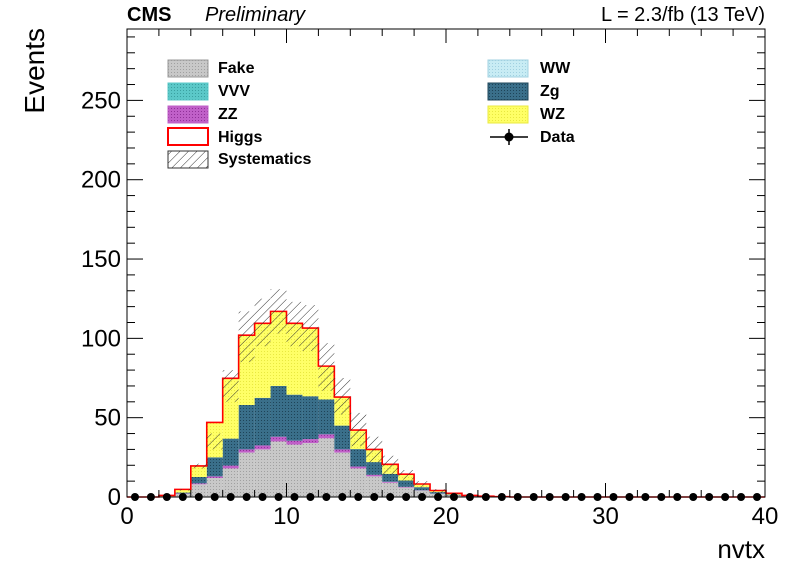 The height and width of the screenshot is (572, 796). What do you see at coordinates (508, 91) in the screenshot?
I see `legend-swatch-zg` at bounding box center [508, 91].